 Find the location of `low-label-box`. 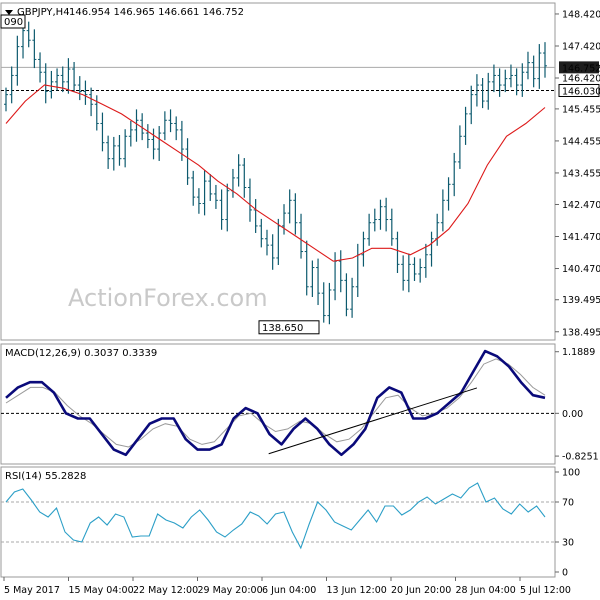

low-label-box is located at coordinates (289, 327).